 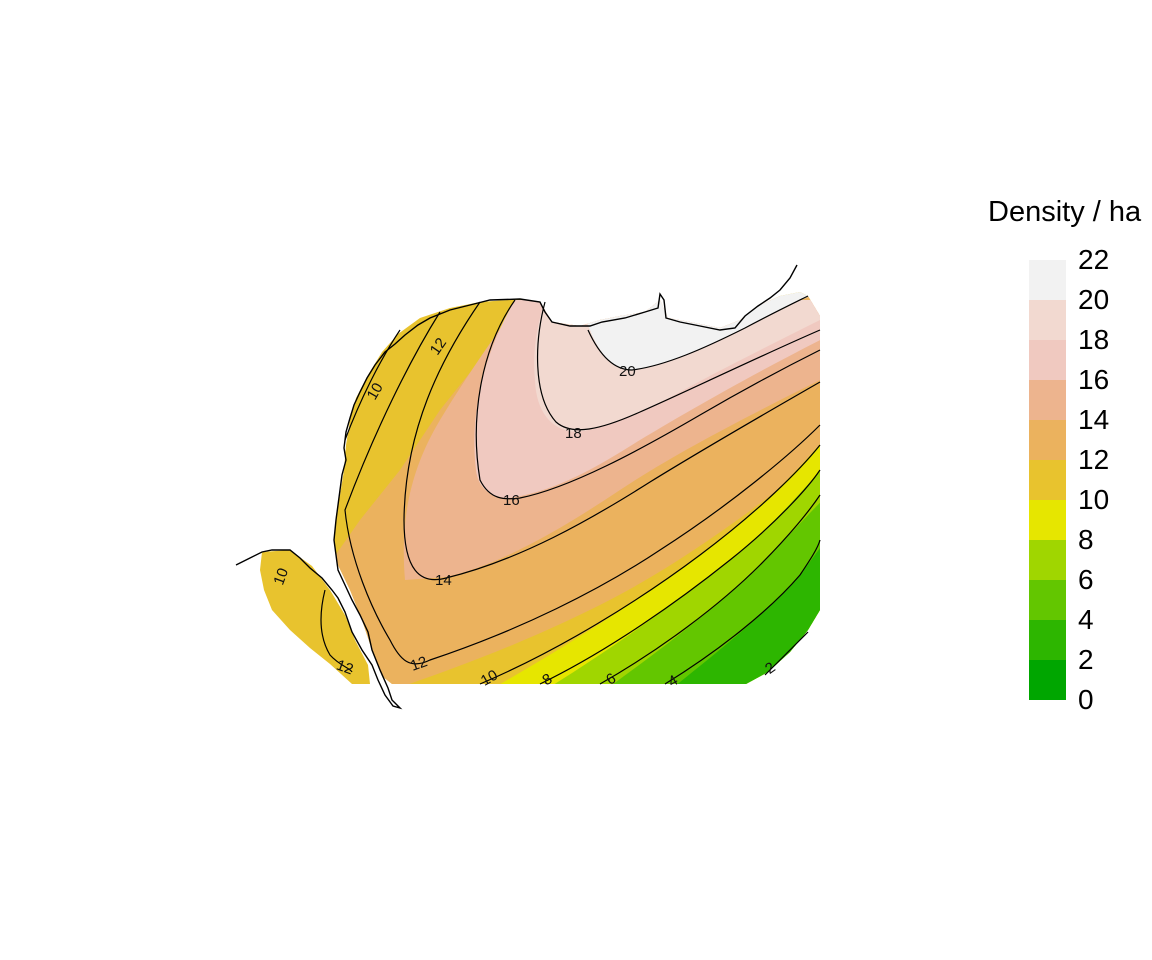 I want to click on contour-label: 14, so click(x=443, y=580).